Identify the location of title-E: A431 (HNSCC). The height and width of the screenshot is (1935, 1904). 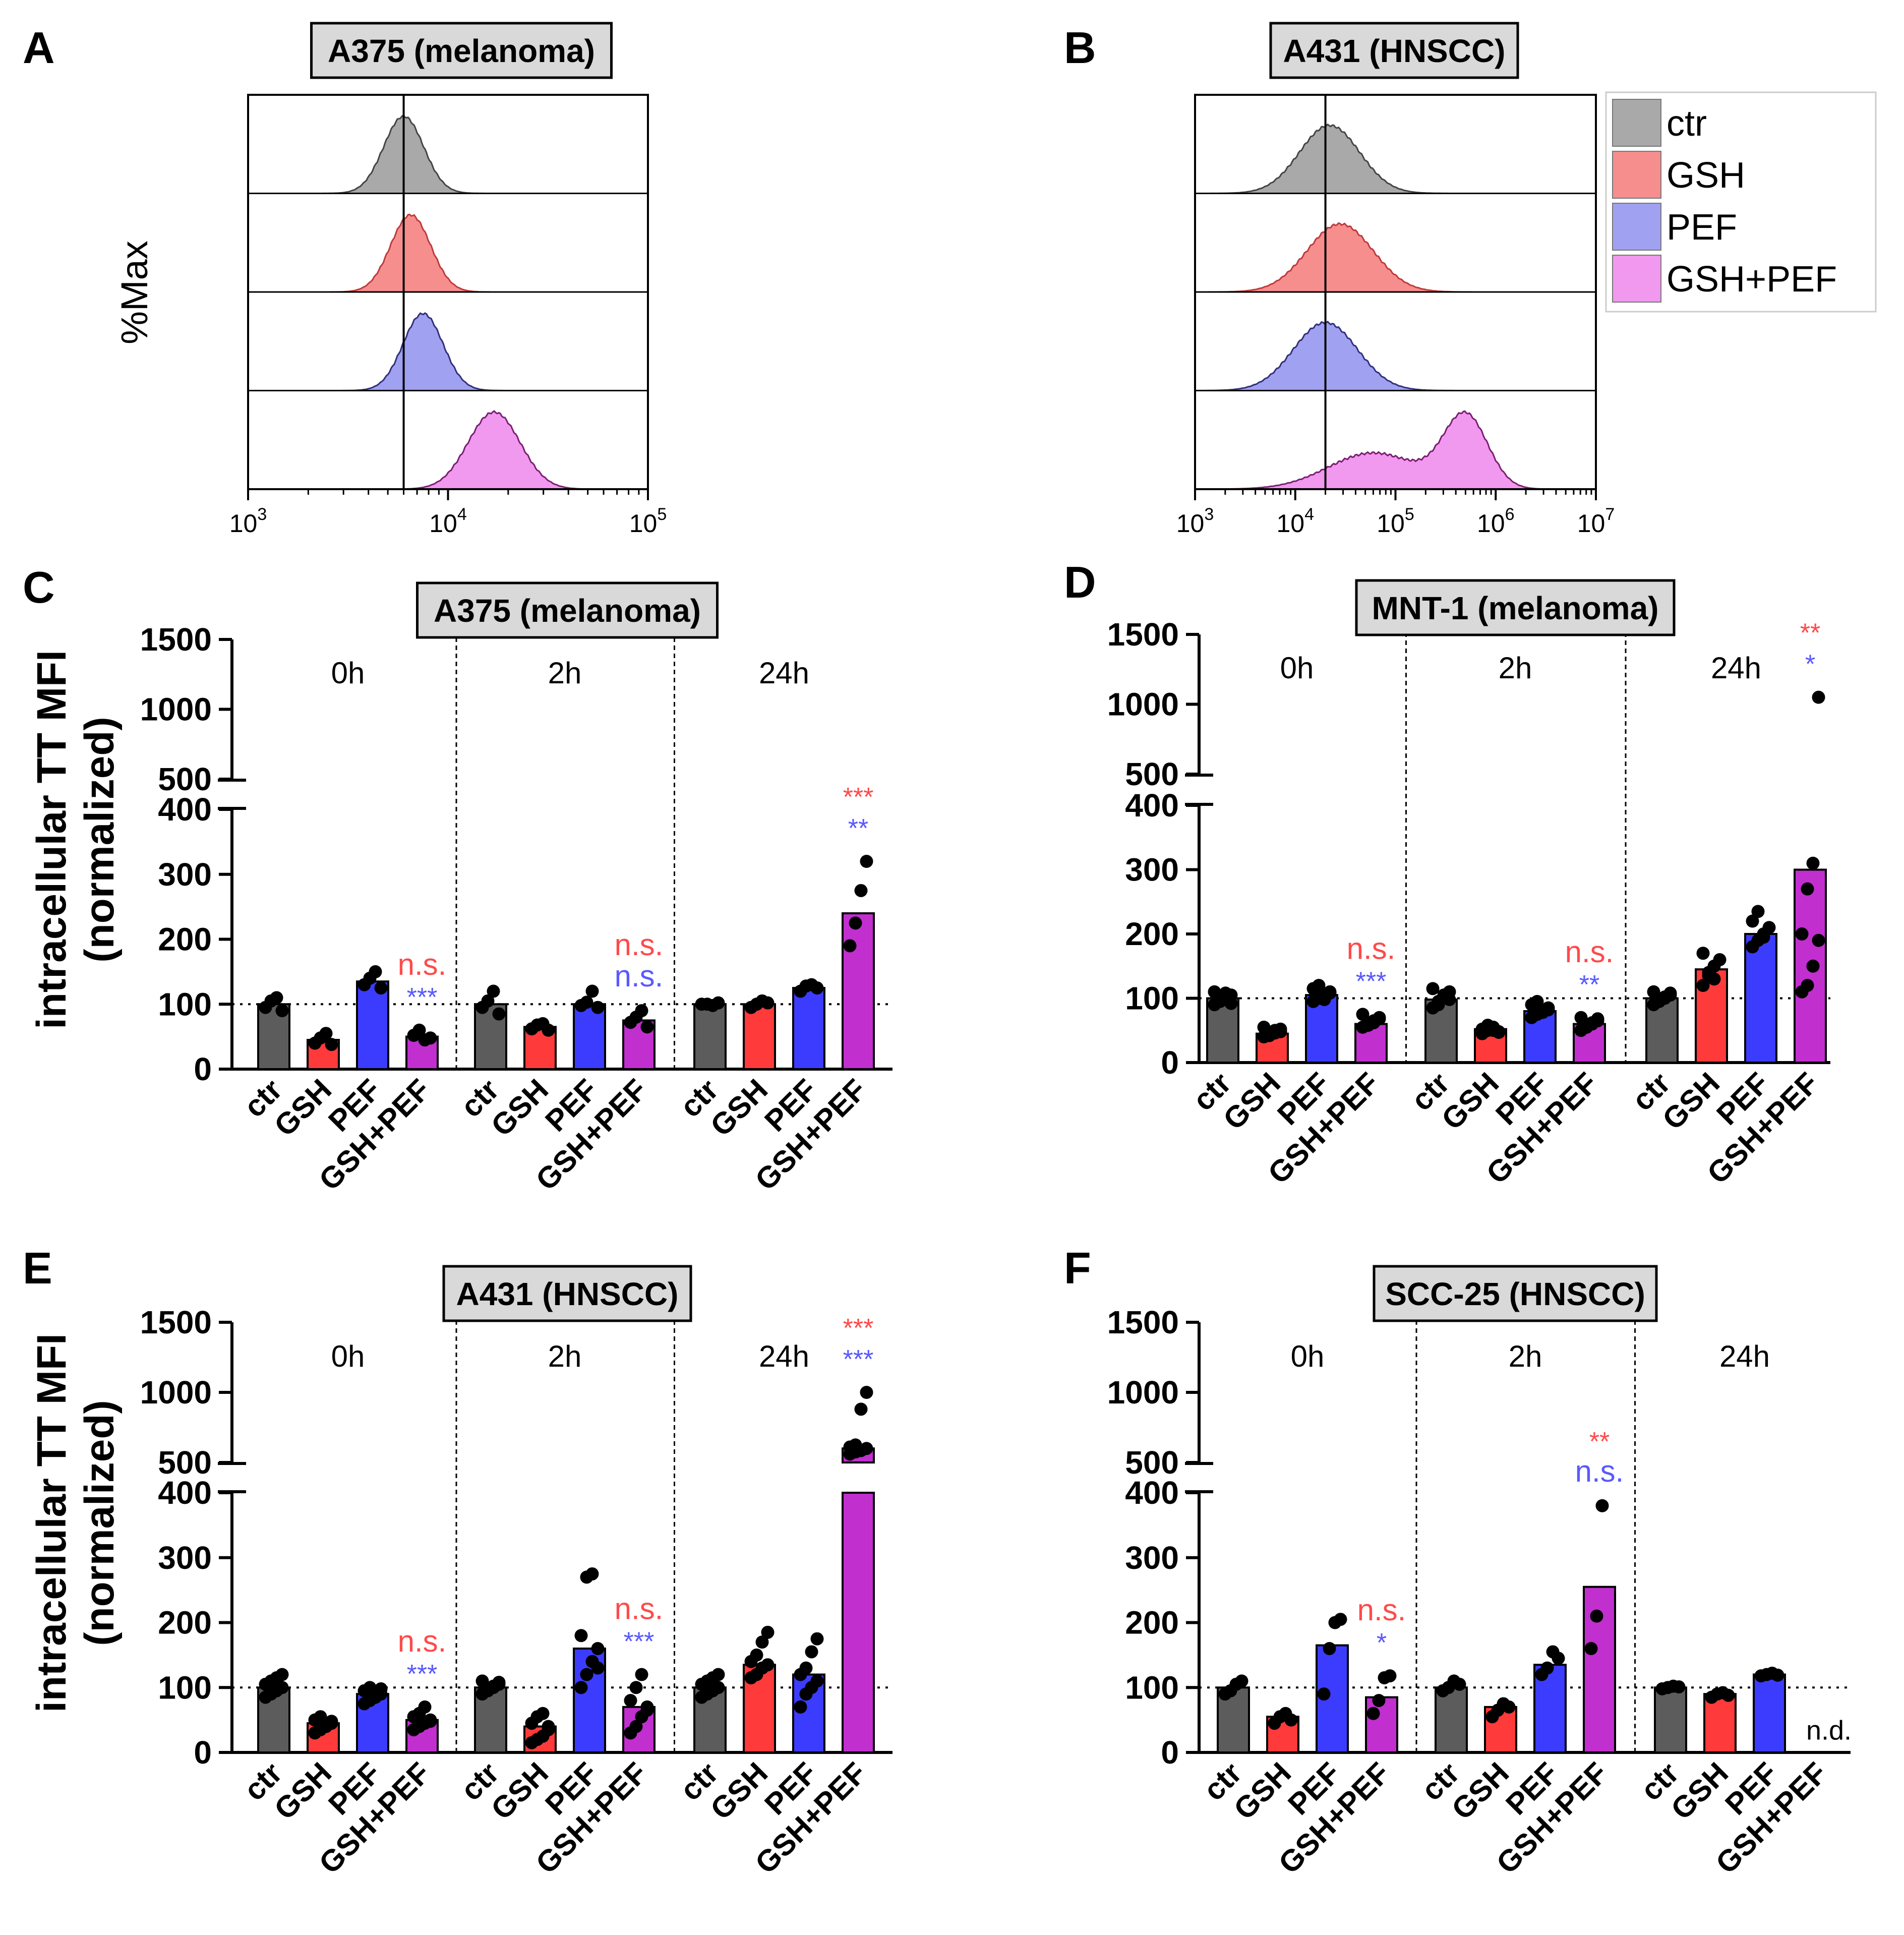
(567, 1294).